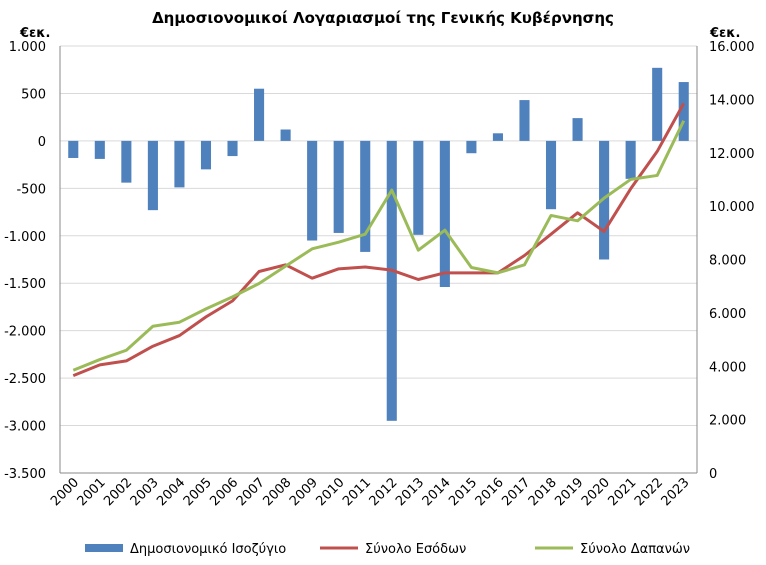  Describe the element at coordinates (27, 47) in the screenshot. I see `left-tick-label: 1.000` at that location.